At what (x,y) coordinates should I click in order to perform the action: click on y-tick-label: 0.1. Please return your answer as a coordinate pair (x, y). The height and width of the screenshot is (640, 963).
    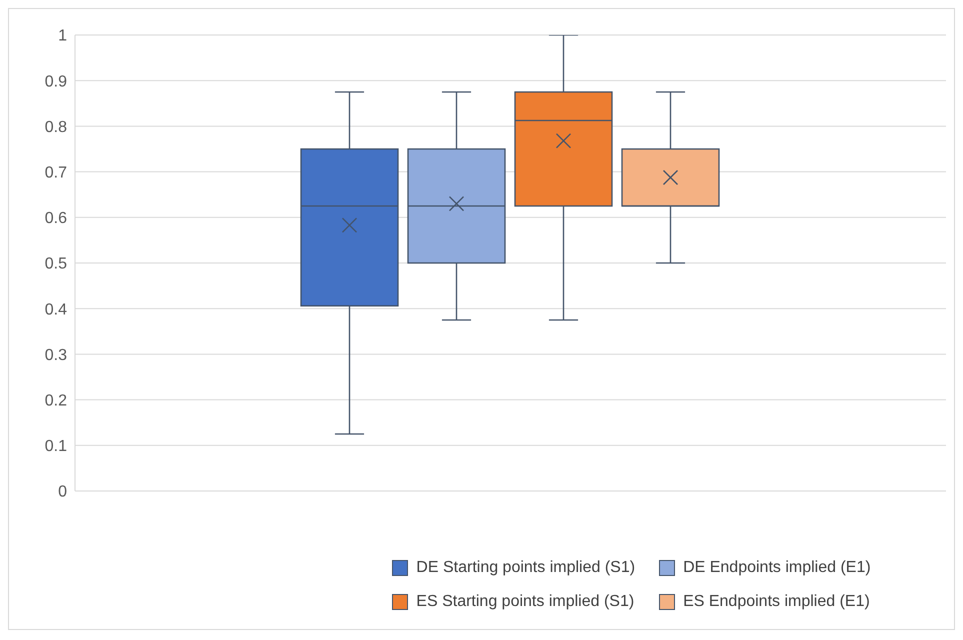
    Looking at the image, I should click on (56, 447).